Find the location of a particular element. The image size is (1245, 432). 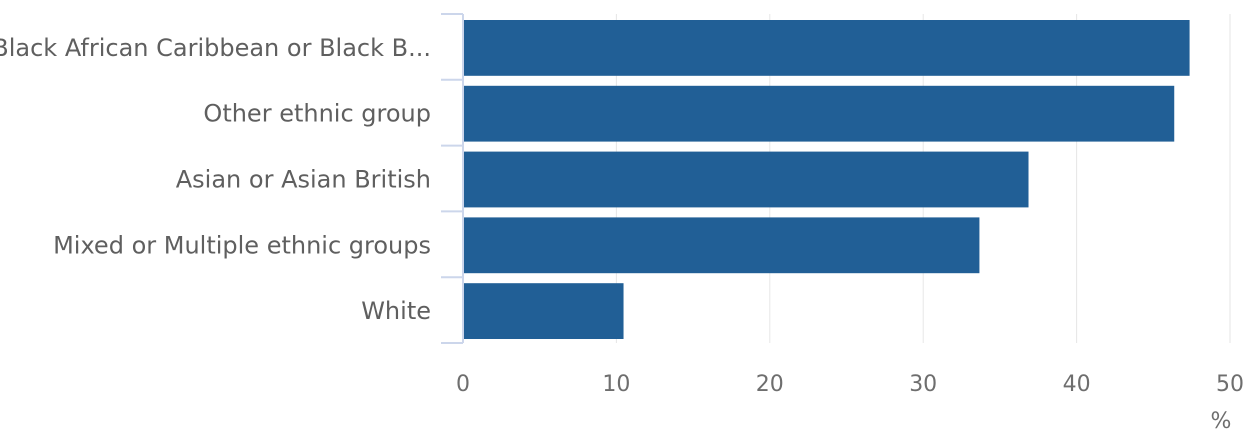

x-tick-label: 20 is located at coordinates (770, 384).